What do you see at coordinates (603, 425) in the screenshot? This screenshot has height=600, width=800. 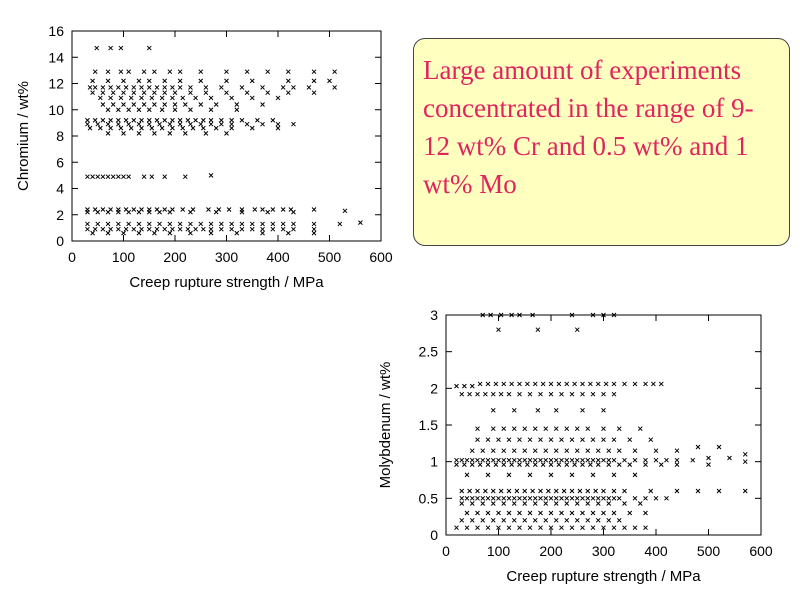 I see `plot-frame` at bounding box center [603, 425].